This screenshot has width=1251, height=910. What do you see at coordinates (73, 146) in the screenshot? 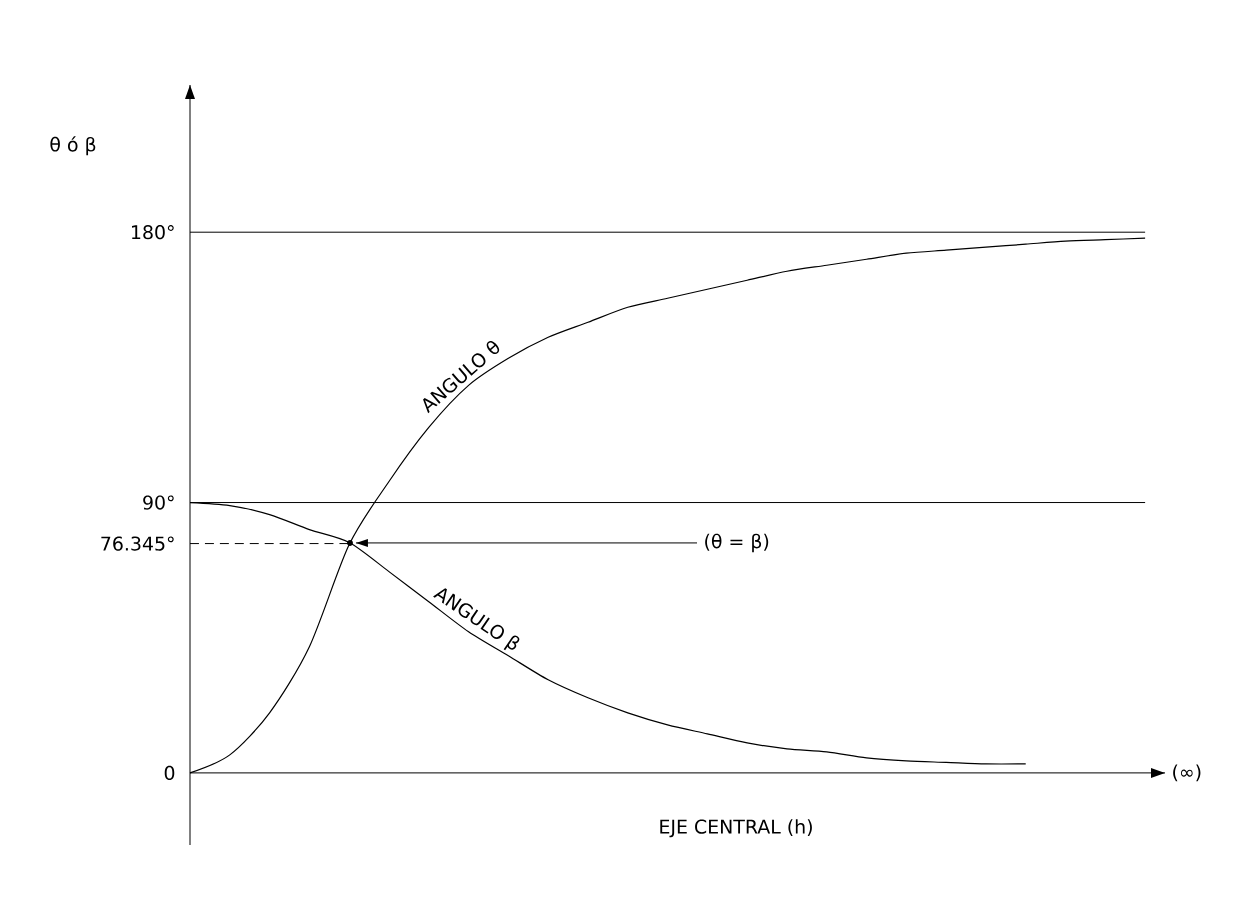
I see `y-axis-title: θ ó β` at bounding box center [73, 146].